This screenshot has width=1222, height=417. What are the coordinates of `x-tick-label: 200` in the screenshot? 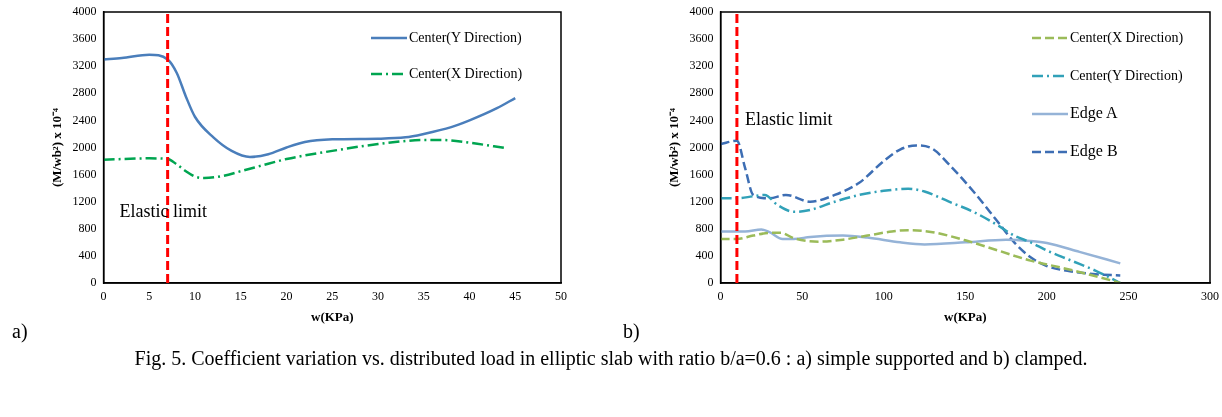 It's located at (1046, 296).